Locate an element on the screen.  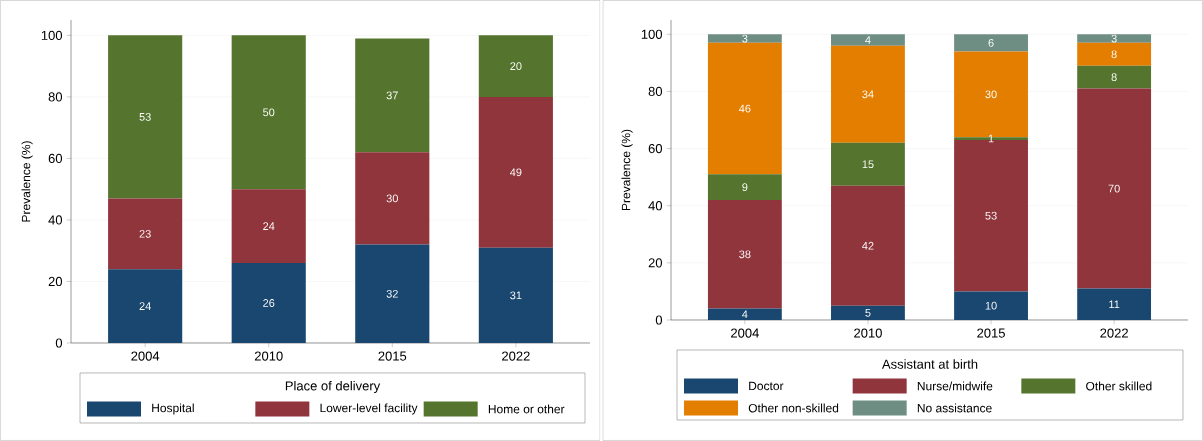
data-label: 26 is located at coordinates (269, 303).